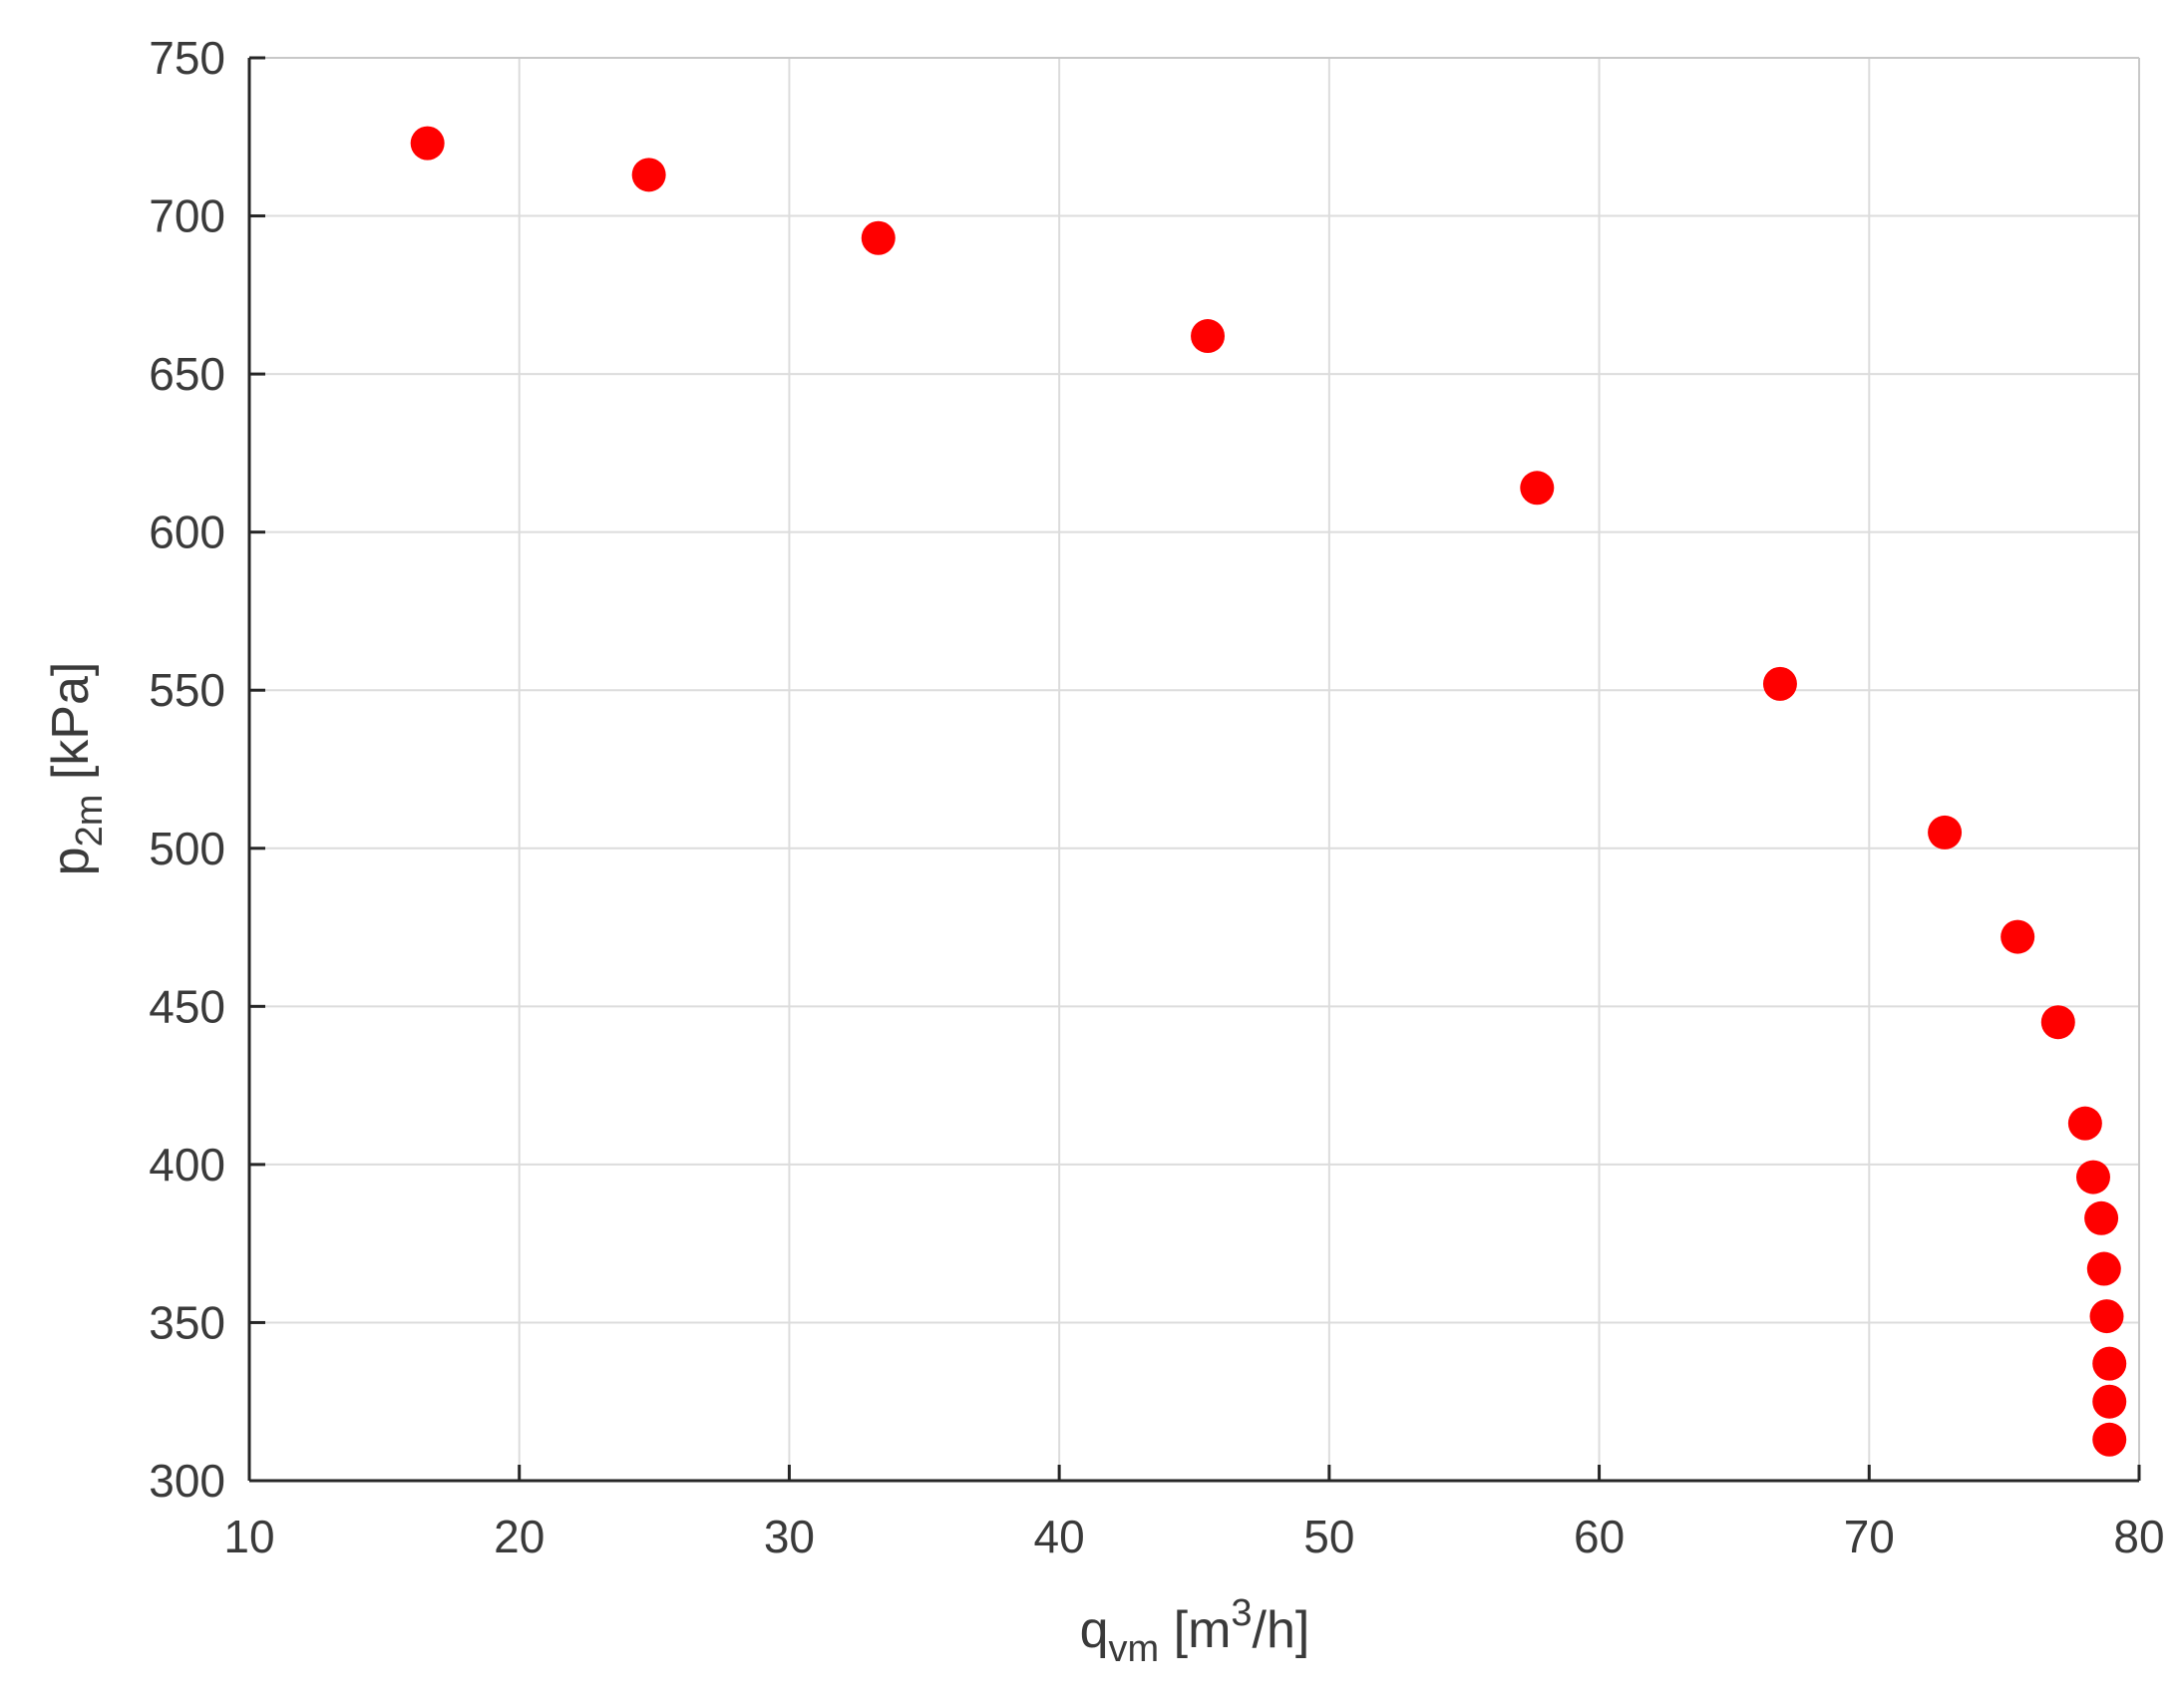 This screenshot has width=2184, height=1707. I want to click on y-tick-label: 500, so click(187, 848).